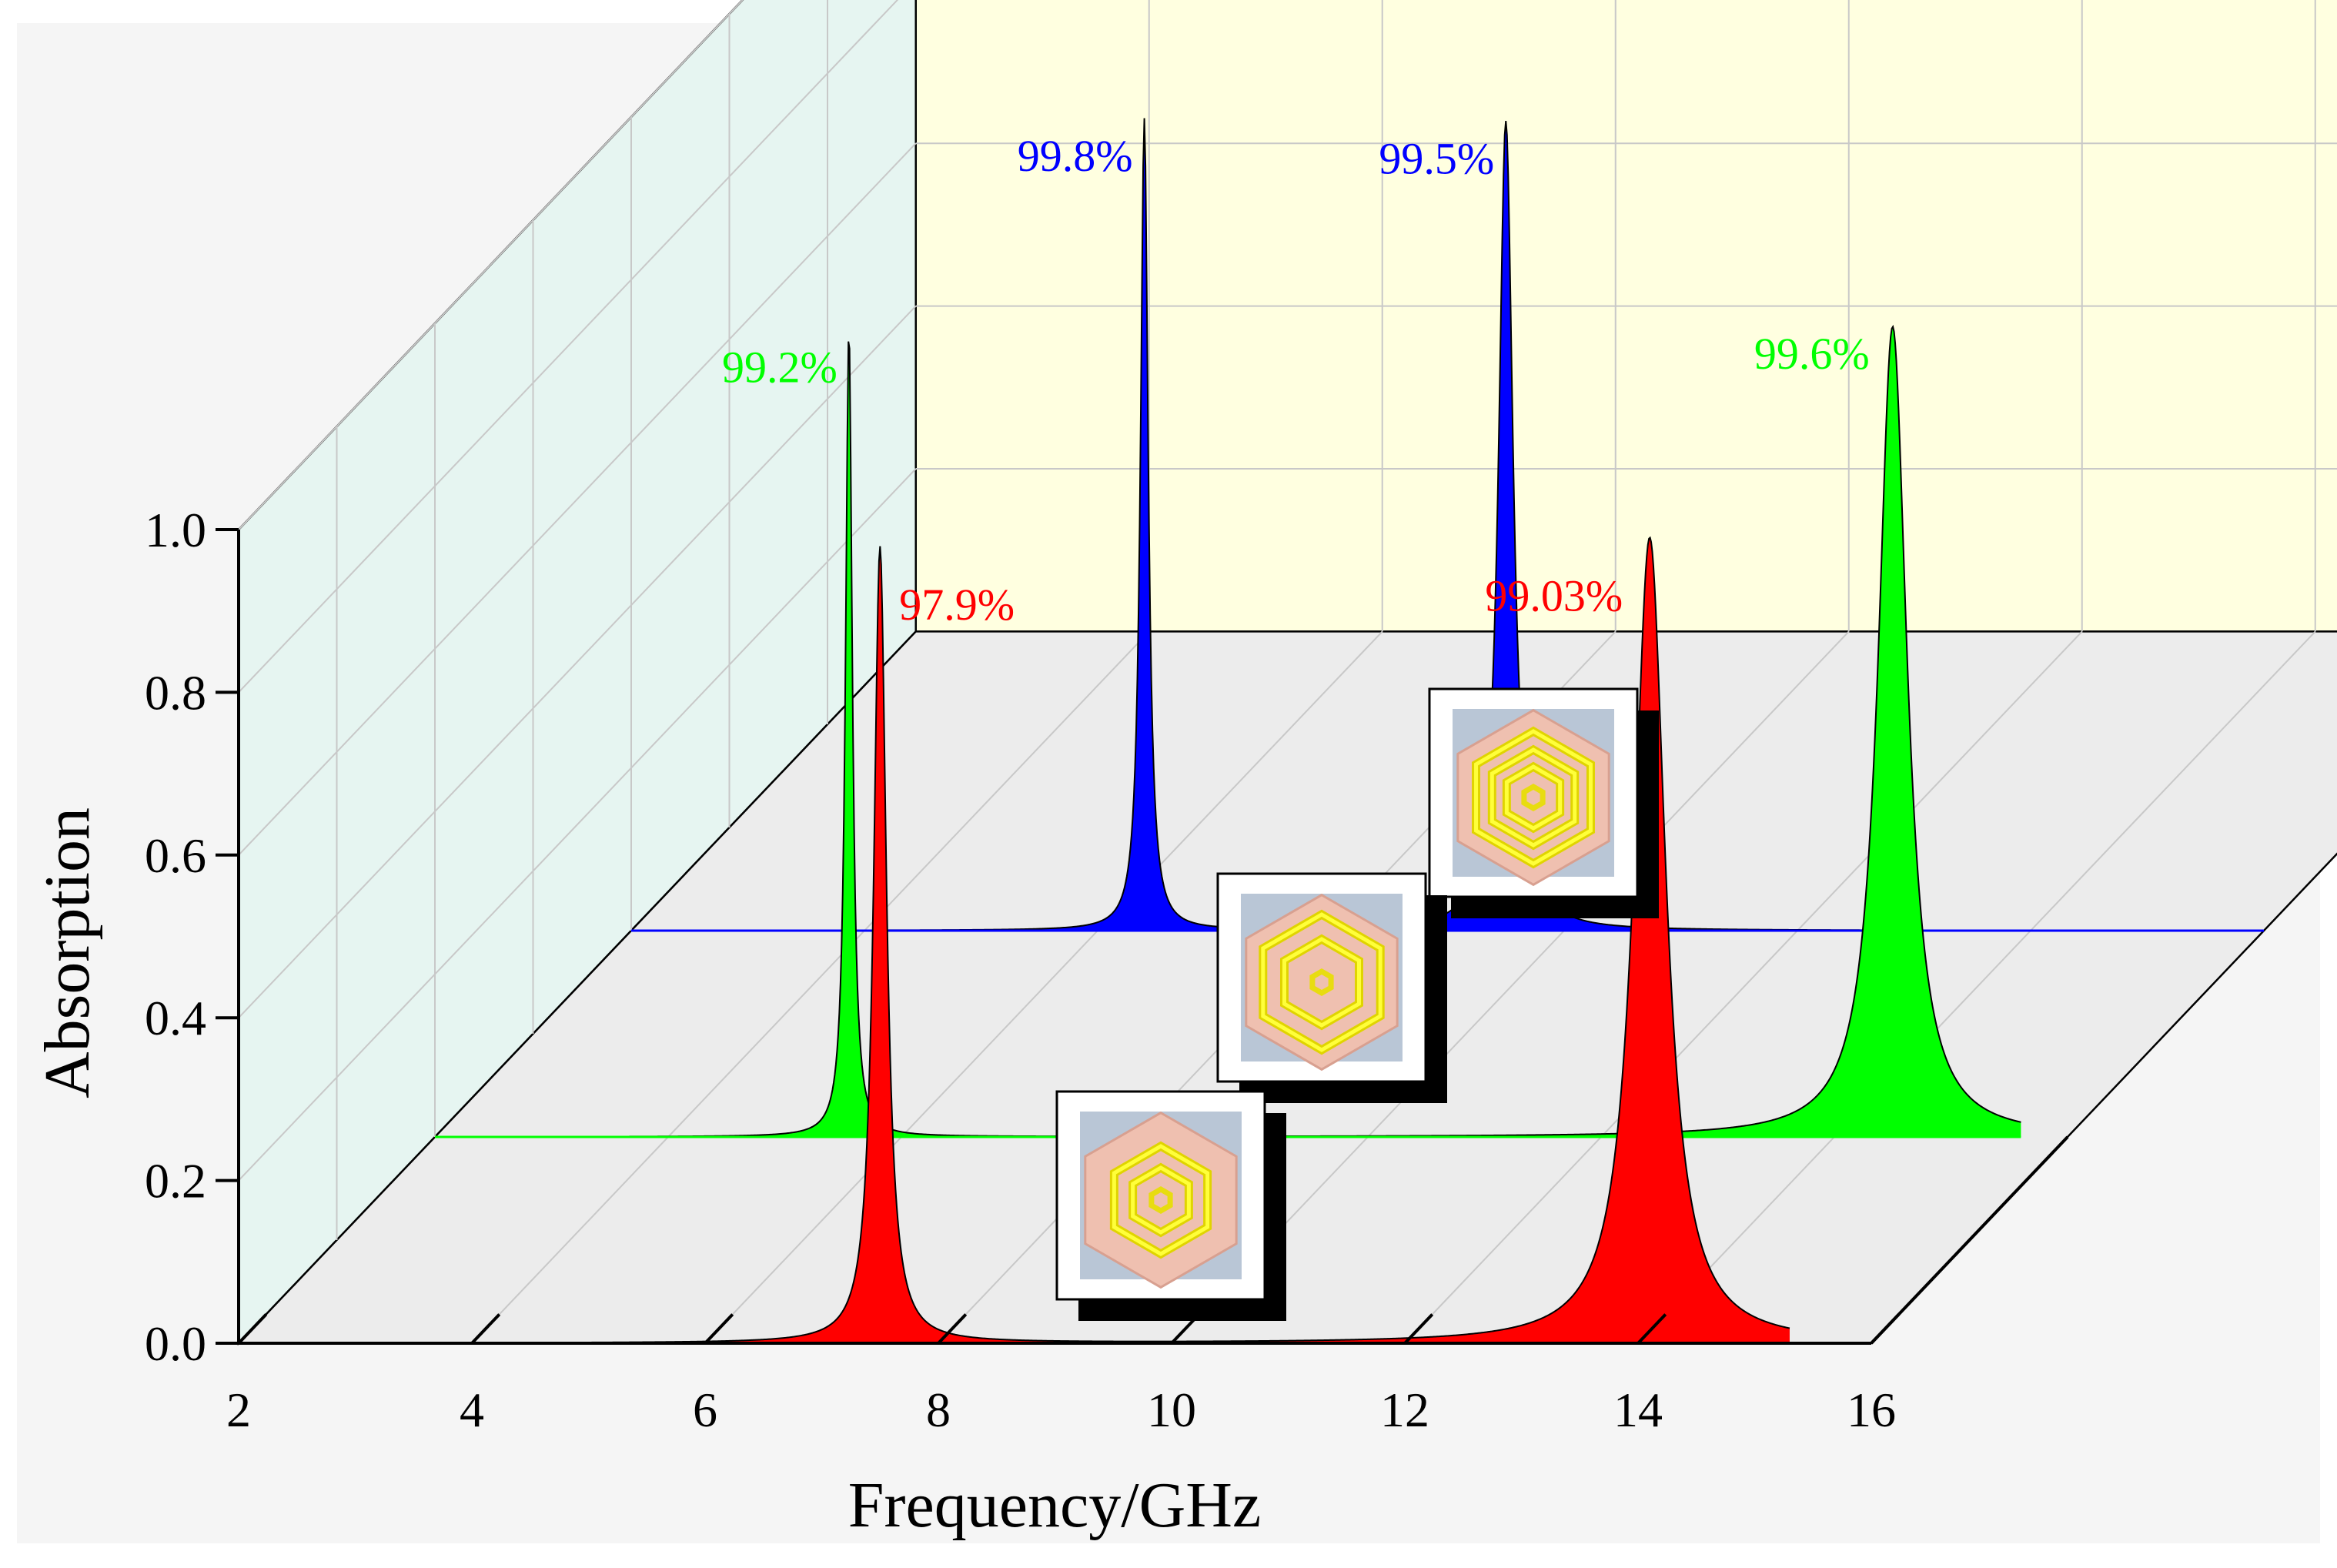 The height and width of the screenshot is (1568, 2337). Describe the element at coordinates (1812, 354) in the screenshot. I see `peak-label: 99.6%` at that location.